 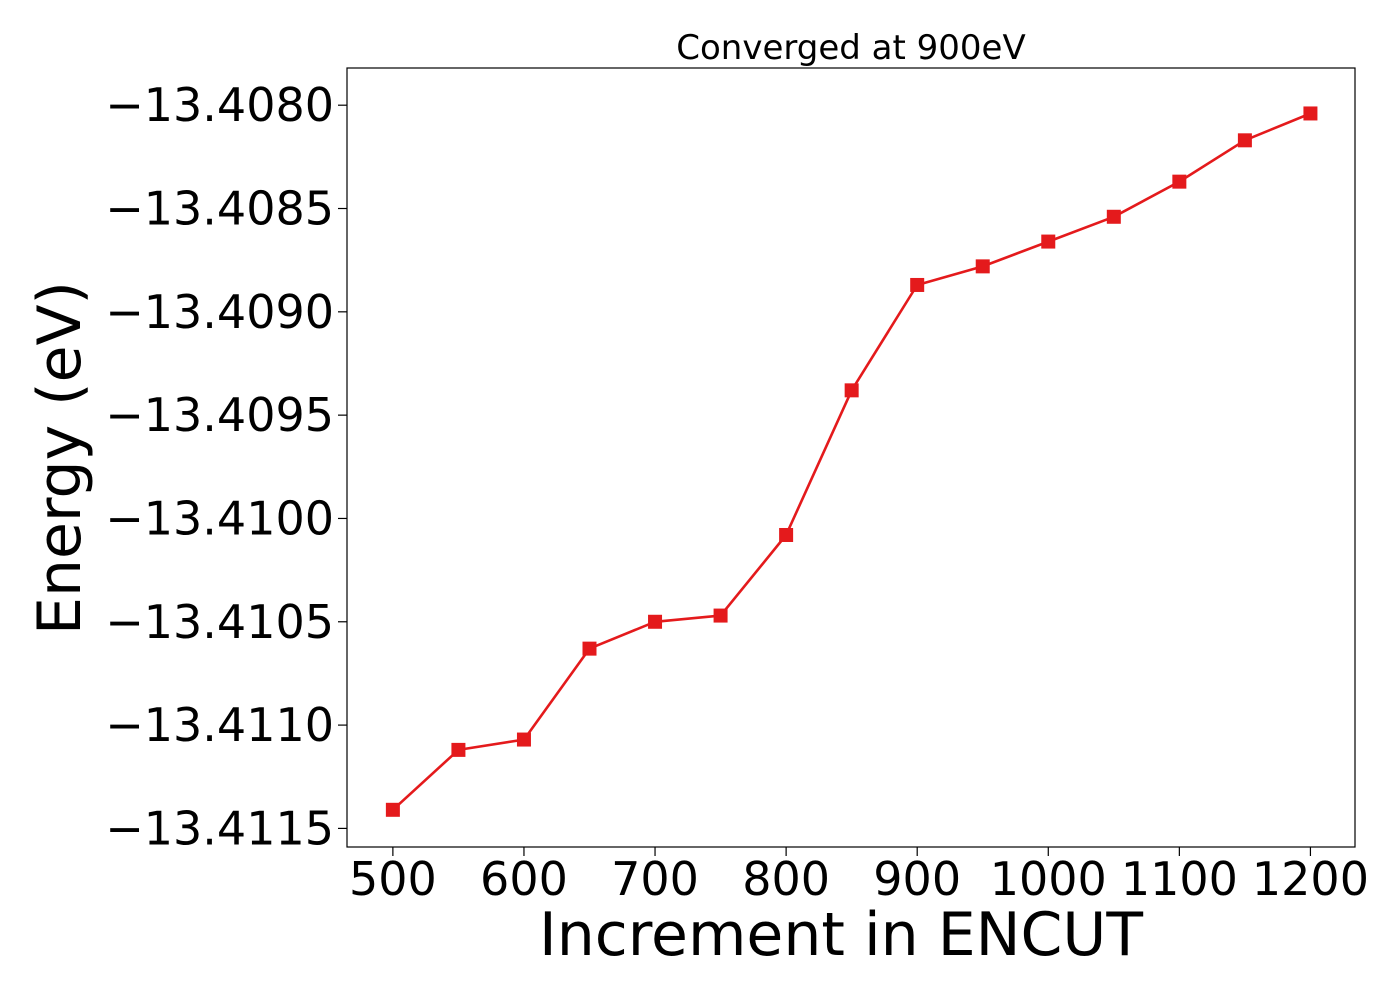 What do you see at coordinates (655, 879) in the screenshot?
I see `x-tick-label: 700` at bounding box center [655, 879].